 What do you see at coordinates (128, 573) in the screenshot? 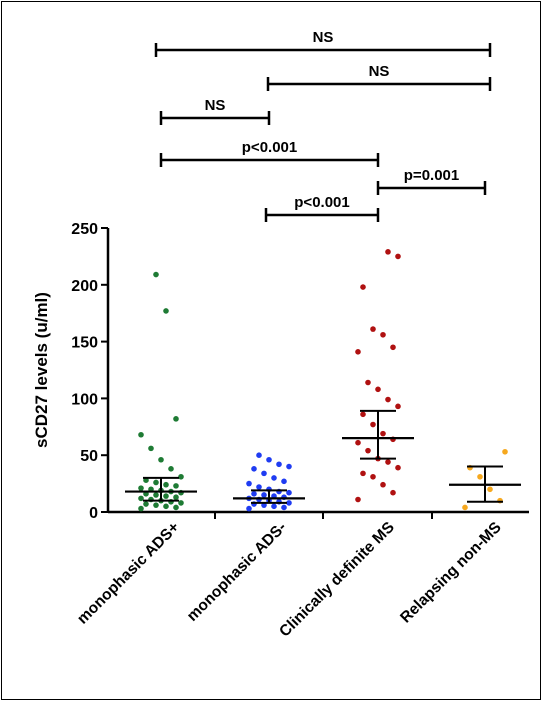
I see `category-label: monophasic ADS+` at bounding box center [128, 573].